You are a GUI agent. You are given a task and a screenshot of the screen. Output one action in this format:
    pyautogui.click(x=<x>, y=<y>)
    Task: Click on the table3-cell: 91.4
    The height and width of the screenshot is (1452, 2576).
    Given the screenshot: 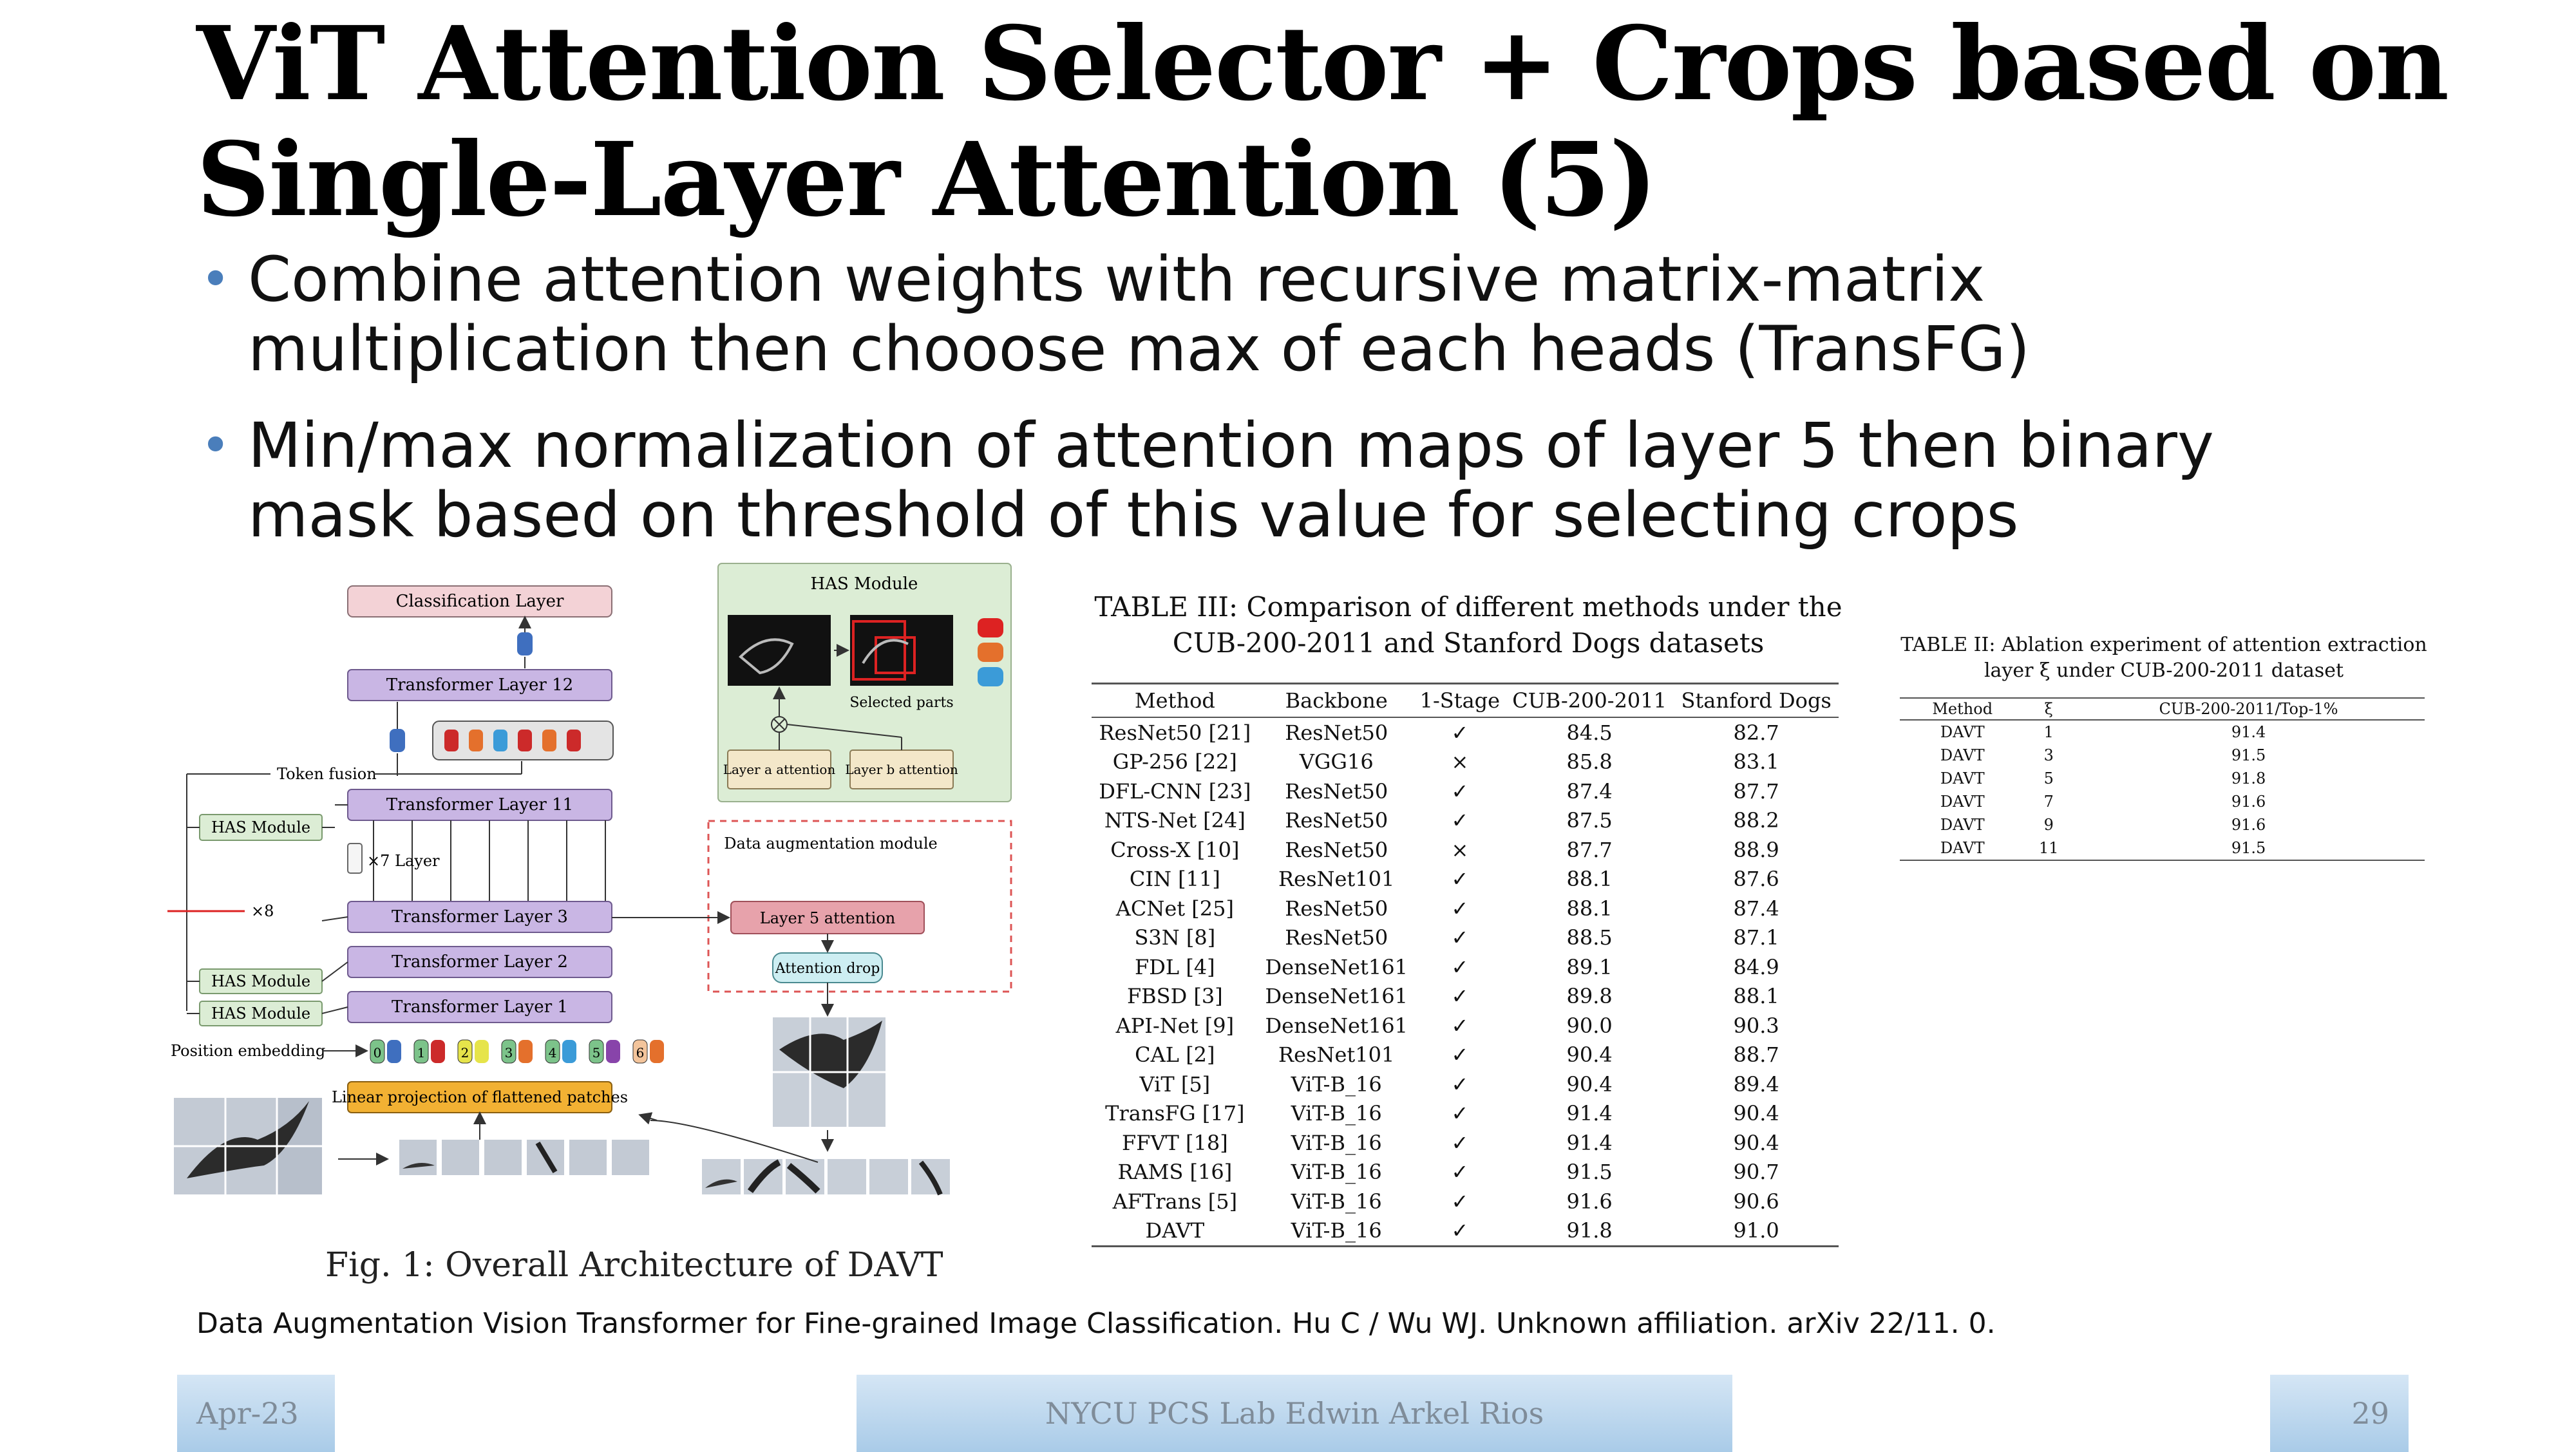 What is the action you would take?
    pyautogui.click(x=1589, y=1142)
    